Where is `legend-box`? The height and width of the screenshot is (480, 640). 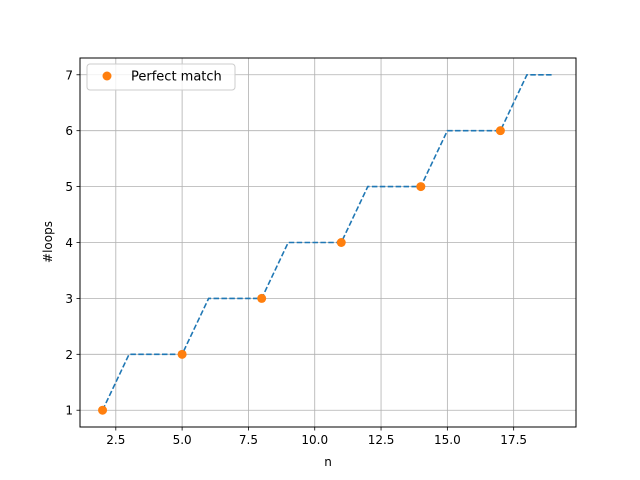 legend-box is located at coordinates (161, 77).